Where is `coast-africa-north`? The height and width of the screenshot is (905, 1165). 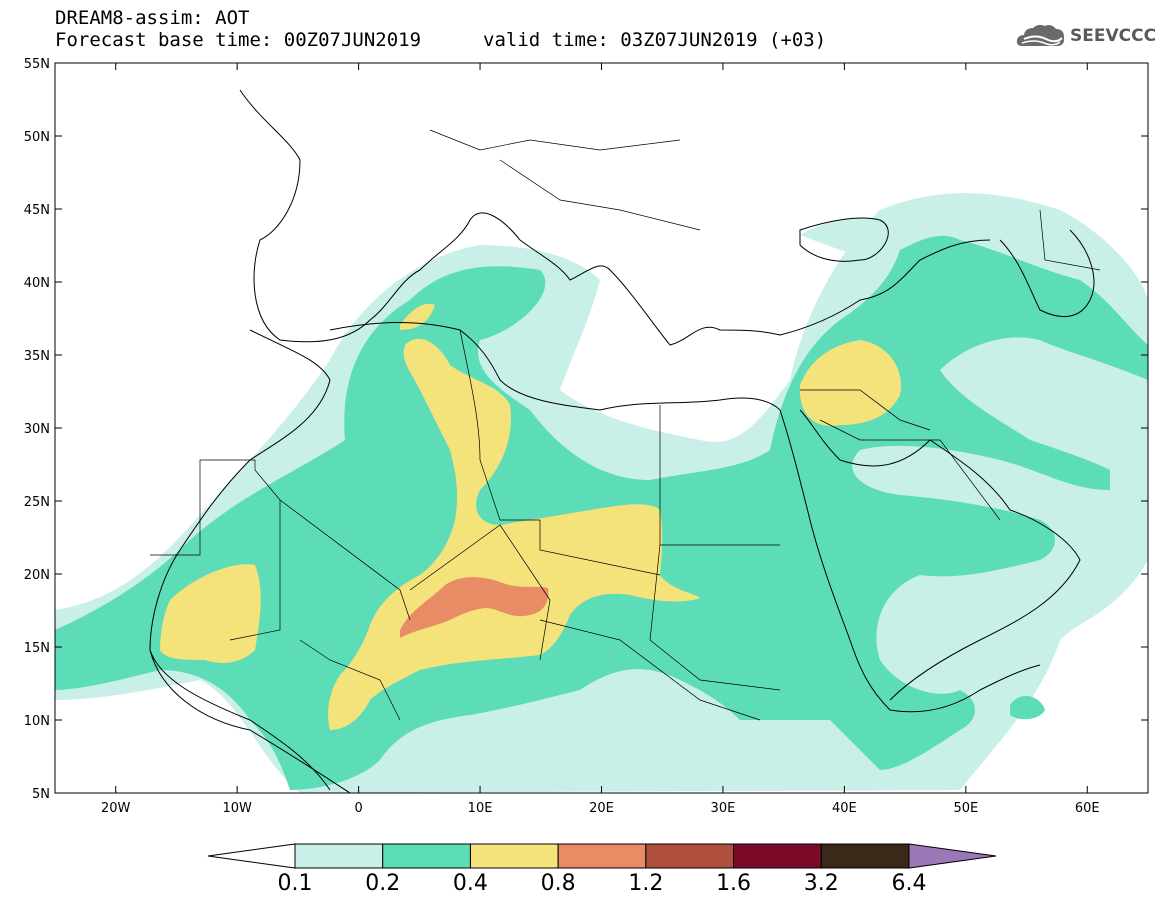
coast-africa-north is located at coordinates (240, 560).